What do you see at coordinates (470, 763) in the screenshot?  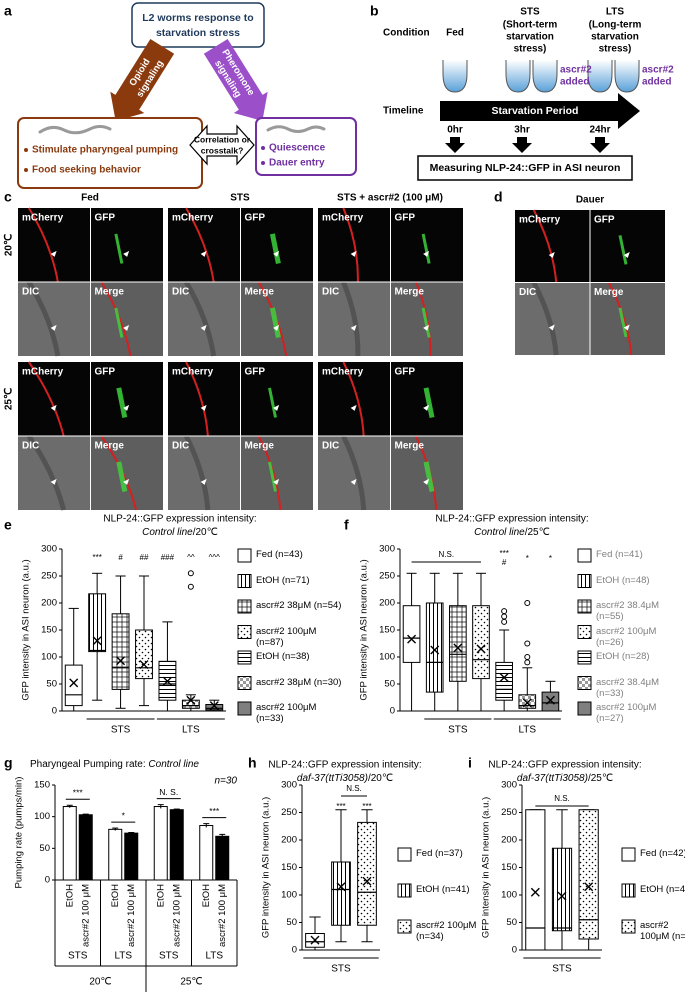 I see `panel-label: i` at bounding box center [470, 763].